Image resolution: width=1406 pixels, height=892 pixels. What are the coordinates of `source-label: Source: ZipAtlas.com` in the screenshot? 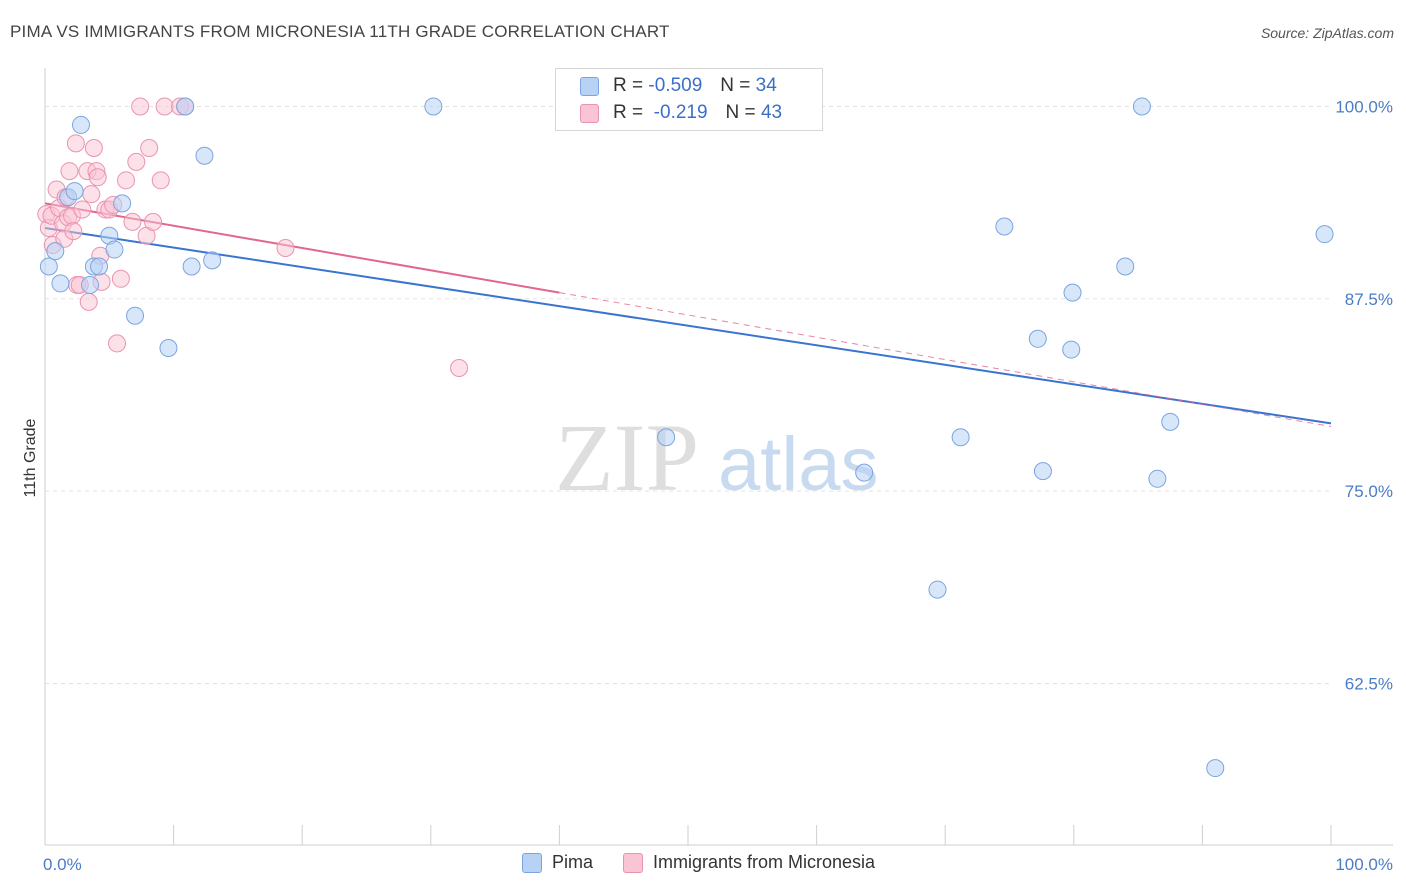 It's located at (1327, 33).